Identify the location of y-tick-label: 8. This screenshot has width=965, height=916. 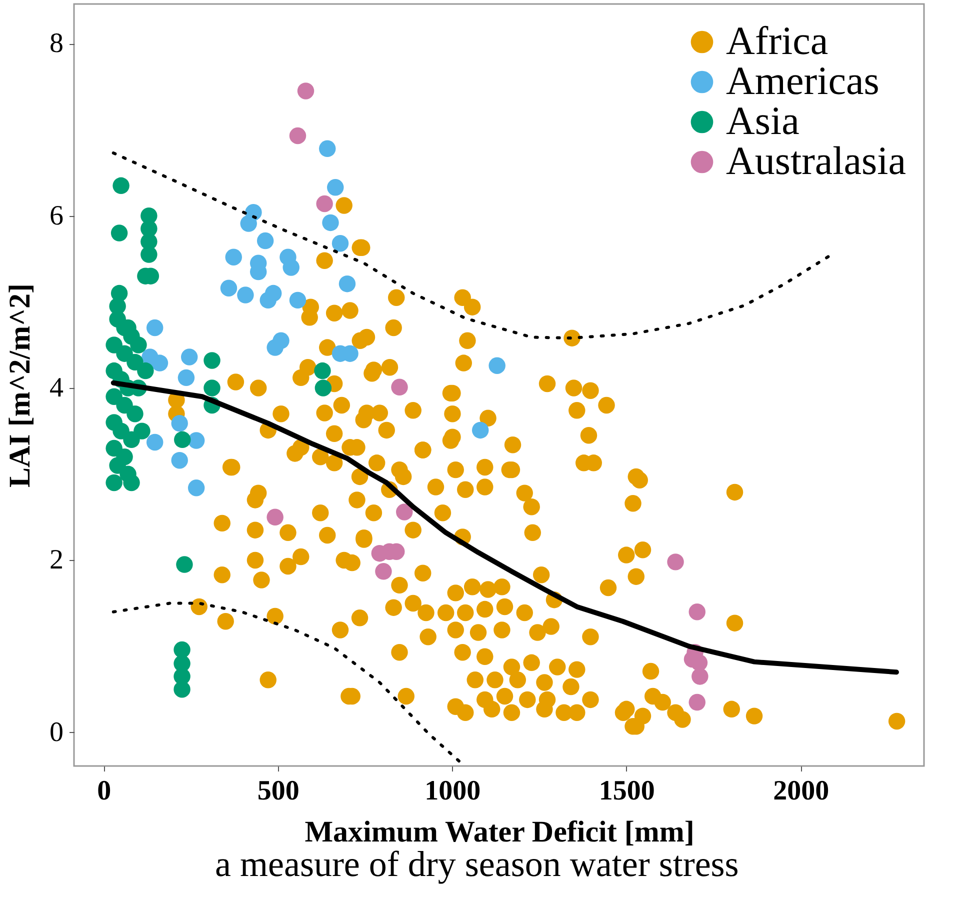
(57, 44).